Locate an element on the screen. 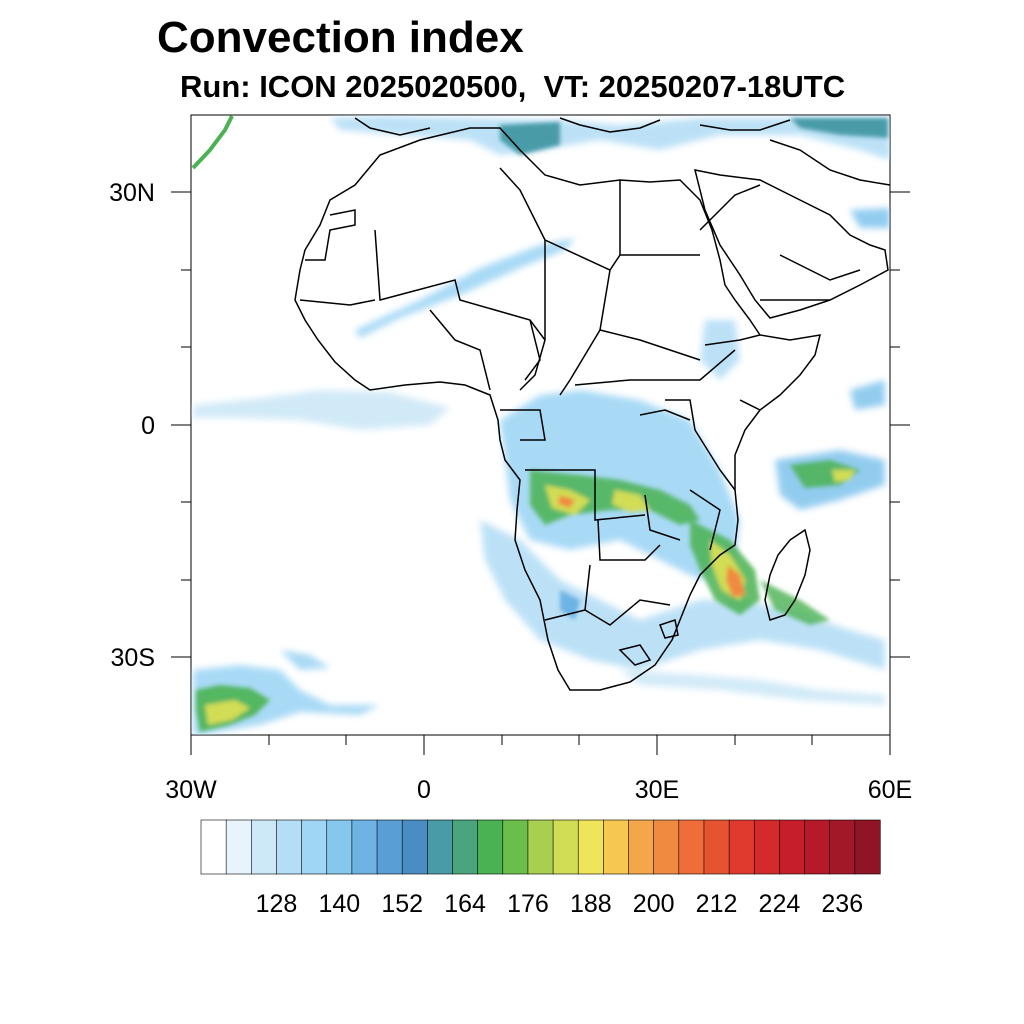 This screenshot has height=1024, width=1024. lon-label-30w: 30W is located at coordinates (191, 790).